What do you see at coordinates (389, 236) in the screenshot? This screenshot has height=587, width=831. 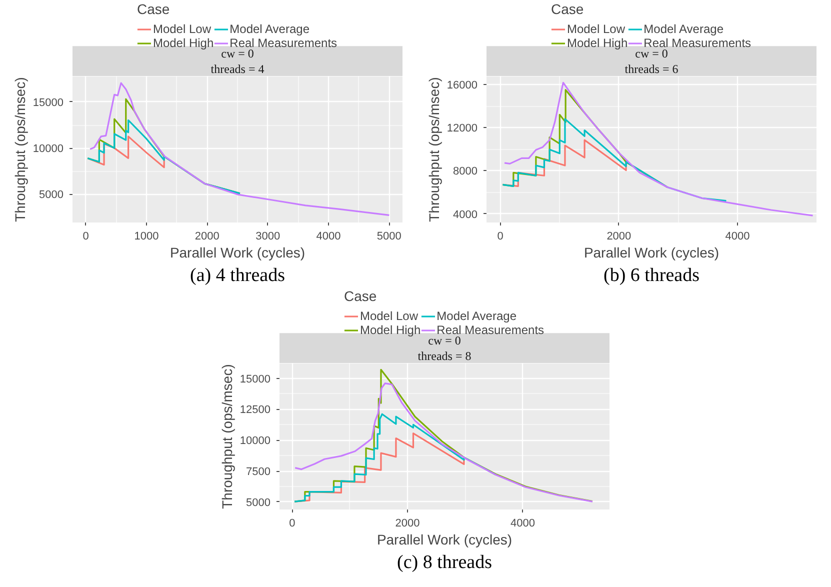 I see `x-tick-label: 5000` at bounding box center [389, 236].